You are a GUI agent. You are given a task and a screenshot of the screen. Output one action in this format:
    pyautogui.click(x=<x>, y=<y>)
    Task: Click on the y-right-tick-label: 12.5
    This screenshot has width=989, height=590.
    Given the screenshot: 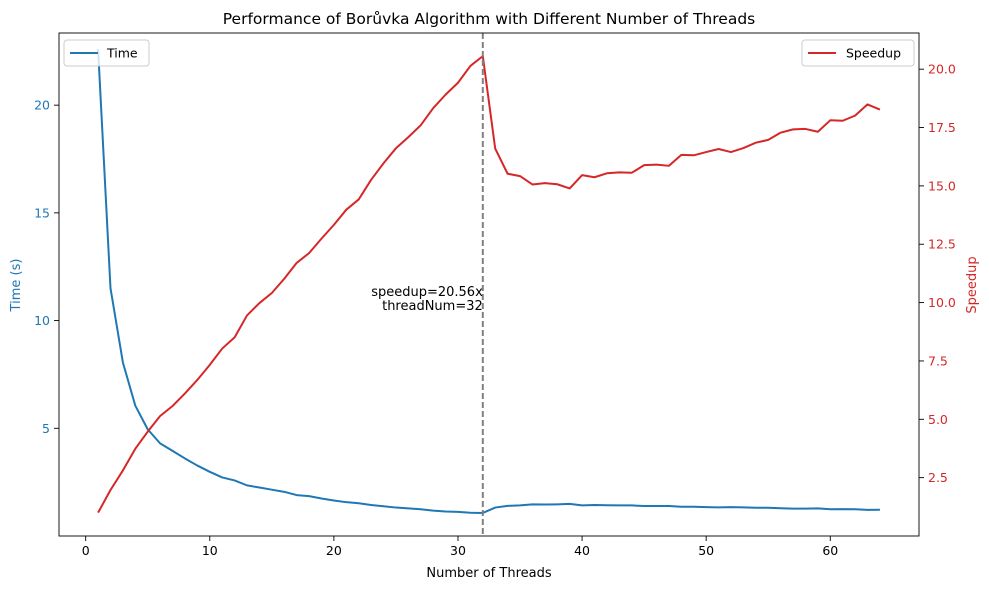 What is the action you would take?
    pyautogui.click(x=942, y=244)
    